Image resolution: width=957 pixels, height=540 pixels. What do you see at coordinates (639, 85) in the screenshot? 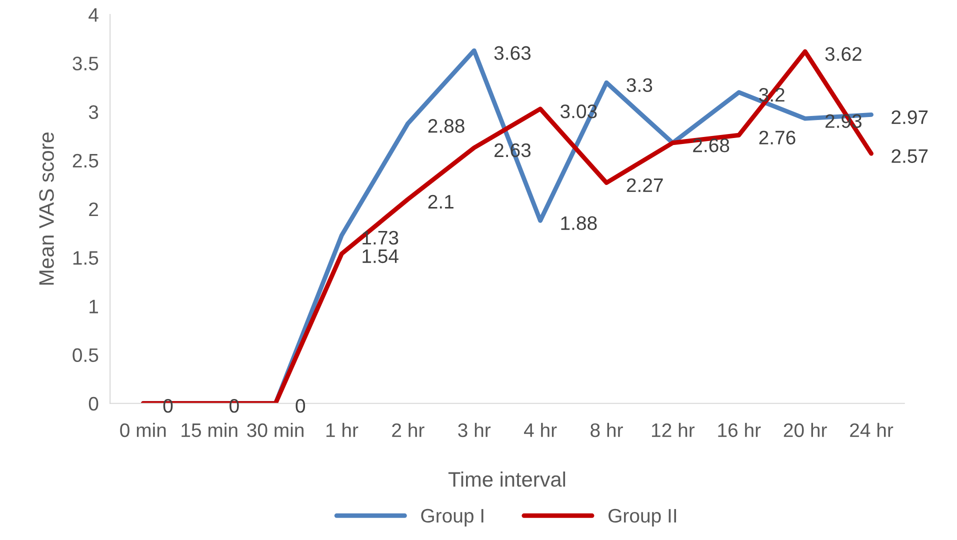
I see `data-label: 3.3` at bounding box center [639, 85].